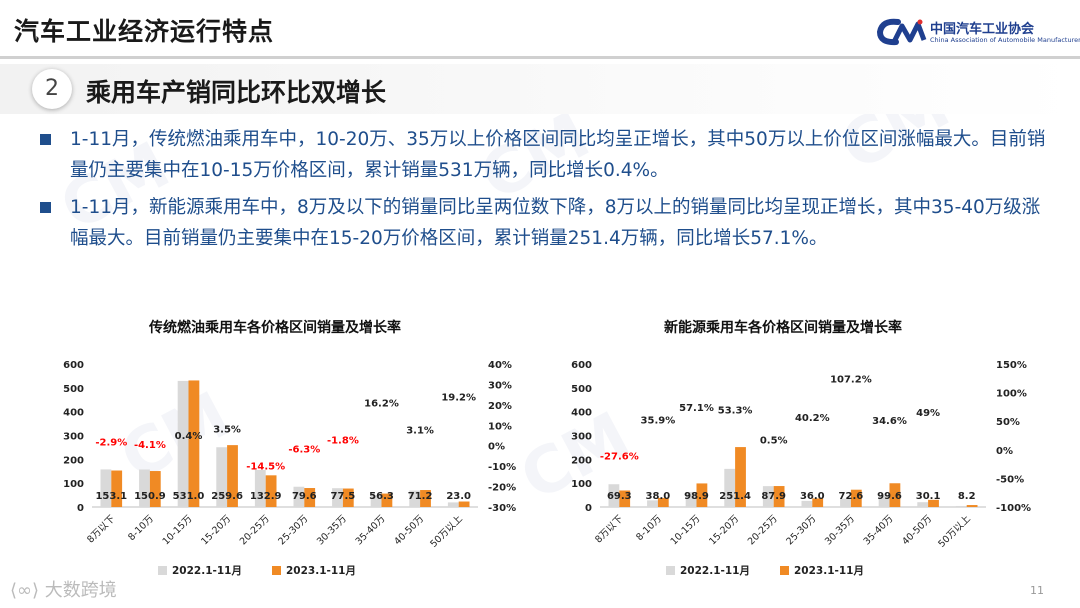  What do you see at coordinates (458, 496) in the screenshot?
I see `bar-value-label: 23.0` at bounding box center [458, 496].